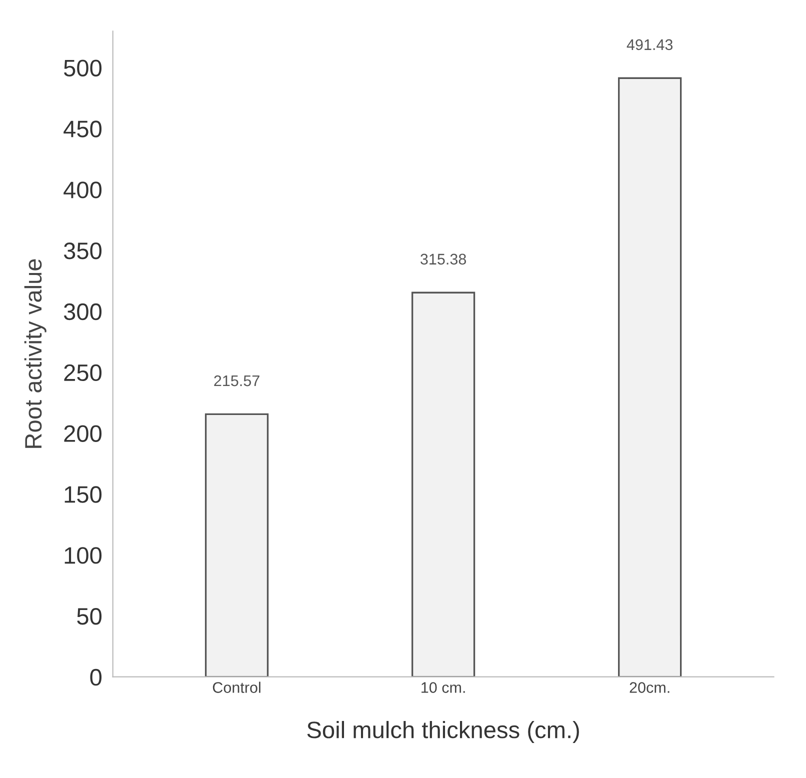 The height and width of the screenshot is (778, 806). I want to click on y-tick-label: 100, so click(83, 555).